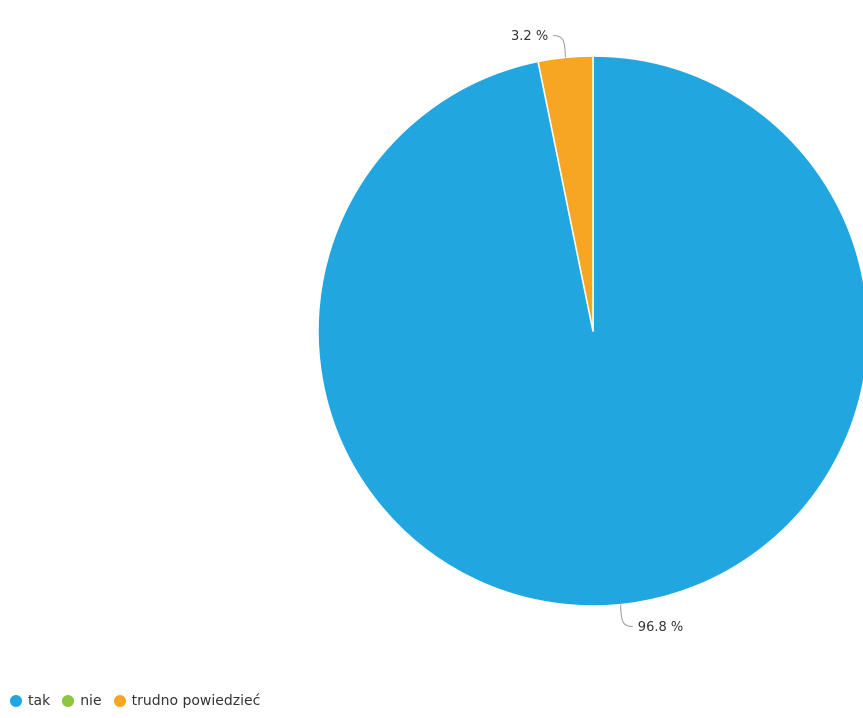  Describe the element at coordinates (119, 701) in the screenshot. I see `legend-marker-trudno-powiedziec` at that location.